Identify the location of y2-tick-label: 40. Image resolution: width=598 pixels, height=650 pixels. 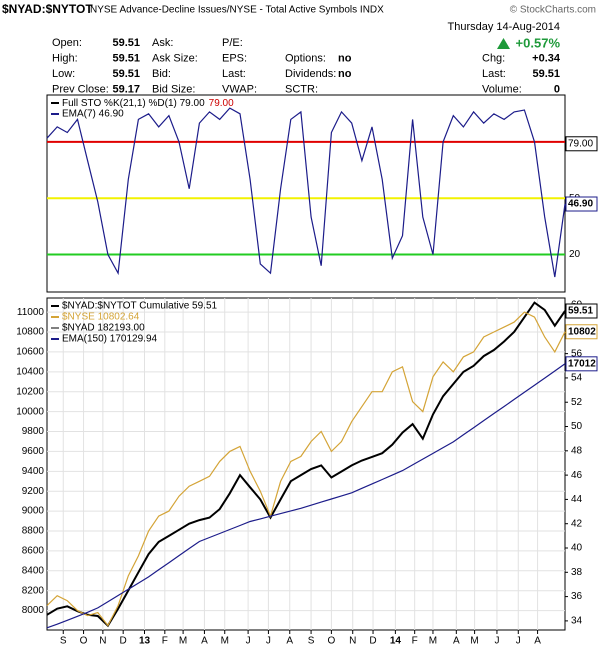
(577, 548).